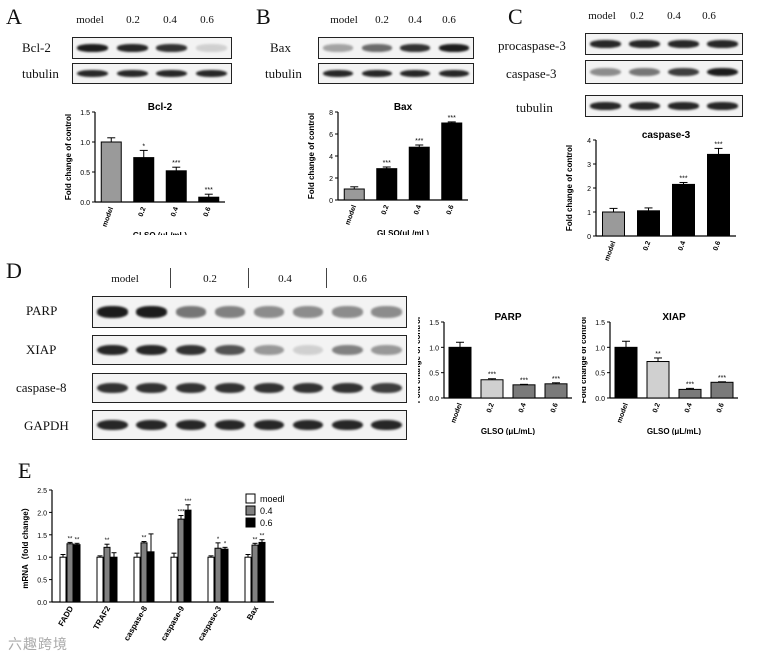  What do you see at coordinates (90, 20) in the screenshot?
I see `lane-label: model` at bounding box center [90, 20].